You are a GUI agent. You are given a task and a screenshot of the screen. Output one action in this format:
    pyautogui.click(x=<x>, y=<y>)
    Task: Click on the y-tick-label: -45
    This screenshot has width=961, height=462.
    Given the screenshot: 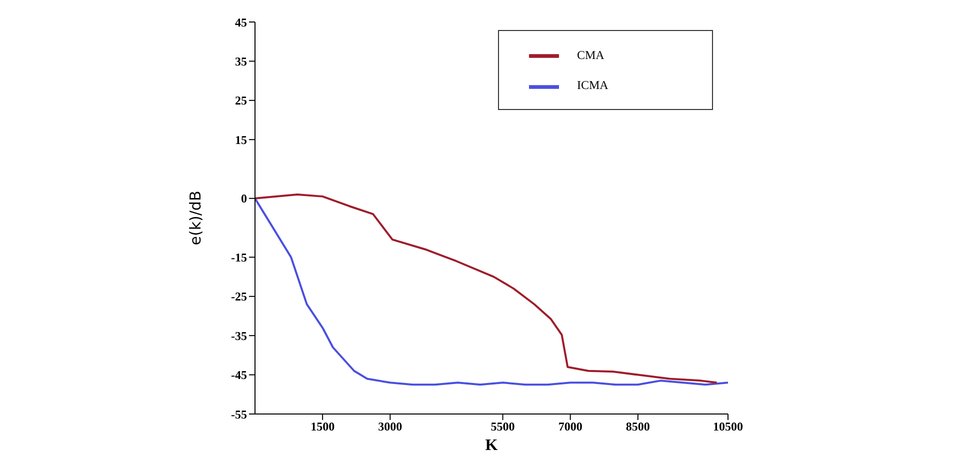 What is the action you would take?
    pyautogui.click(x=239, y=375)
    